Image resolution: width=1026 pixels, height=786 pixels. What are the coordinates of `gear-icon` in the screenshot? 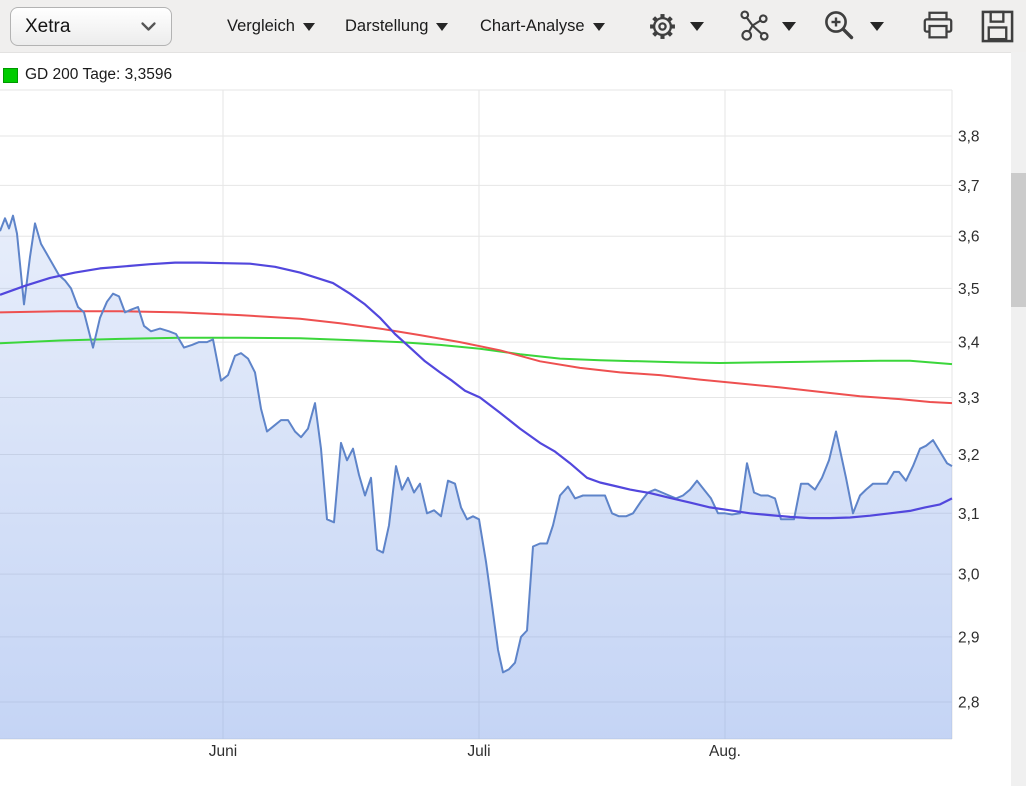 It's located at (662, 26).